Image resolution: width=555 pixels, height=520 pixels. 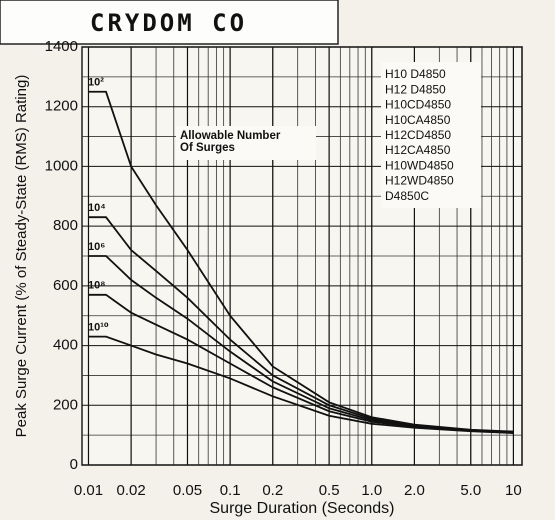 I want to click on x-tick-label: 0.02, so click(x=131, y=490).